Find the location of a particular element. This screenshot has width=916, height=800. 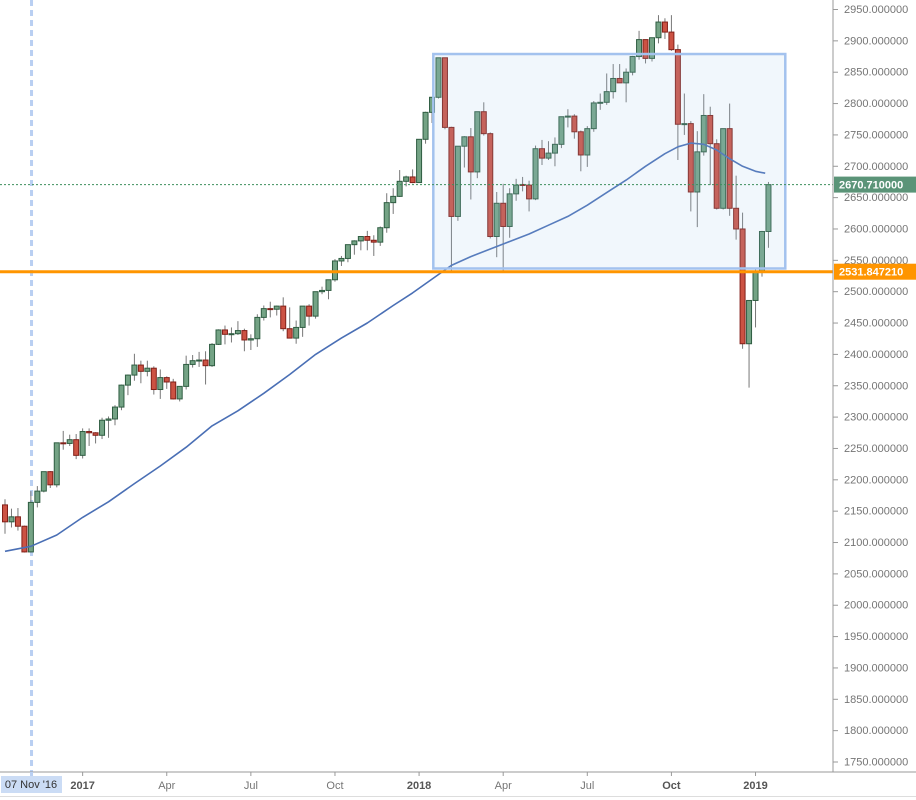

y-tick-label: 2950.000000 is located at coordinates (876, 10).